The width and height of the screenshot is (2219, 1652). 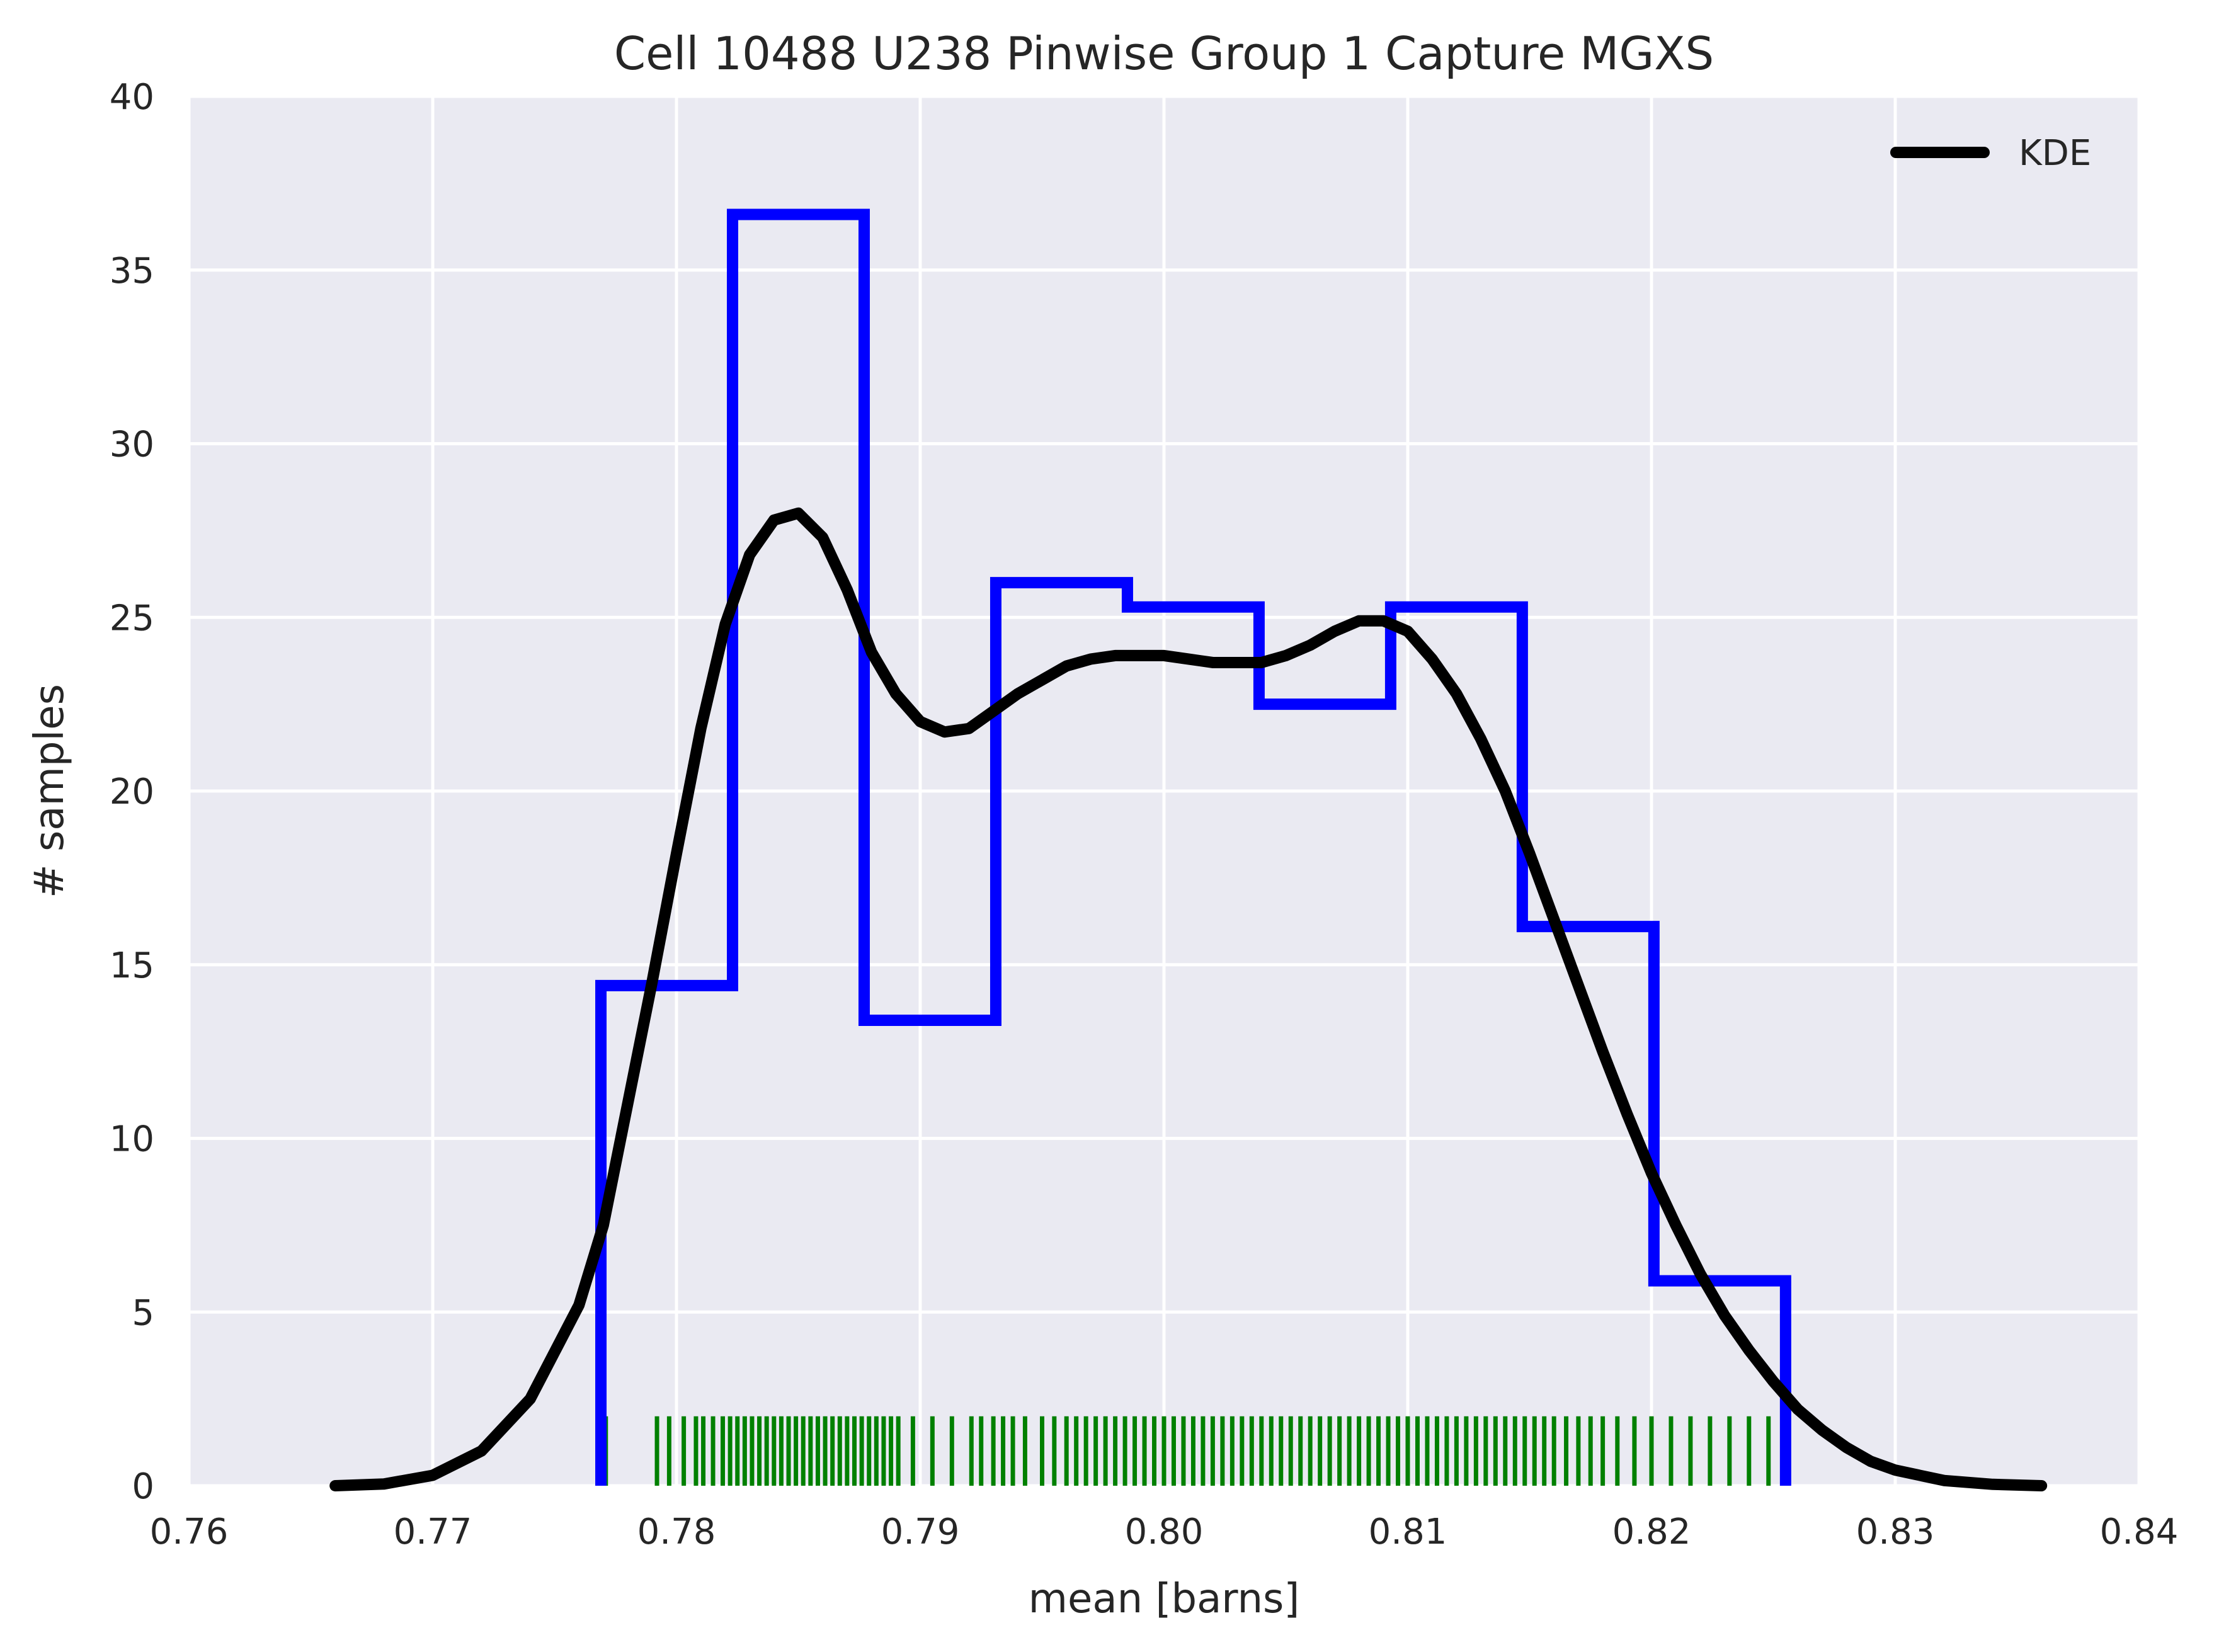 I want to click on y-tick-label: 40, so click(x=132, y=98).